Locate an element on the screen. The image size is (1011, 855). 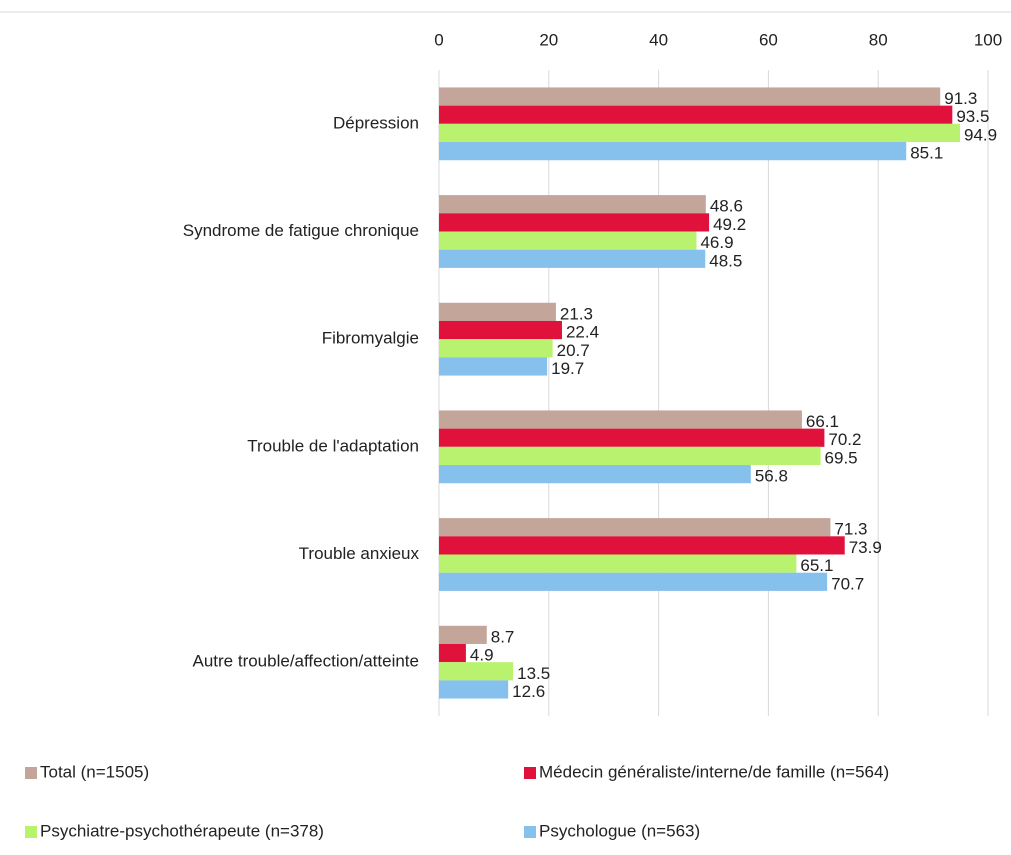
y-tick-label: Syndrome de fatigue chronique is located at coordinates (301, 230).